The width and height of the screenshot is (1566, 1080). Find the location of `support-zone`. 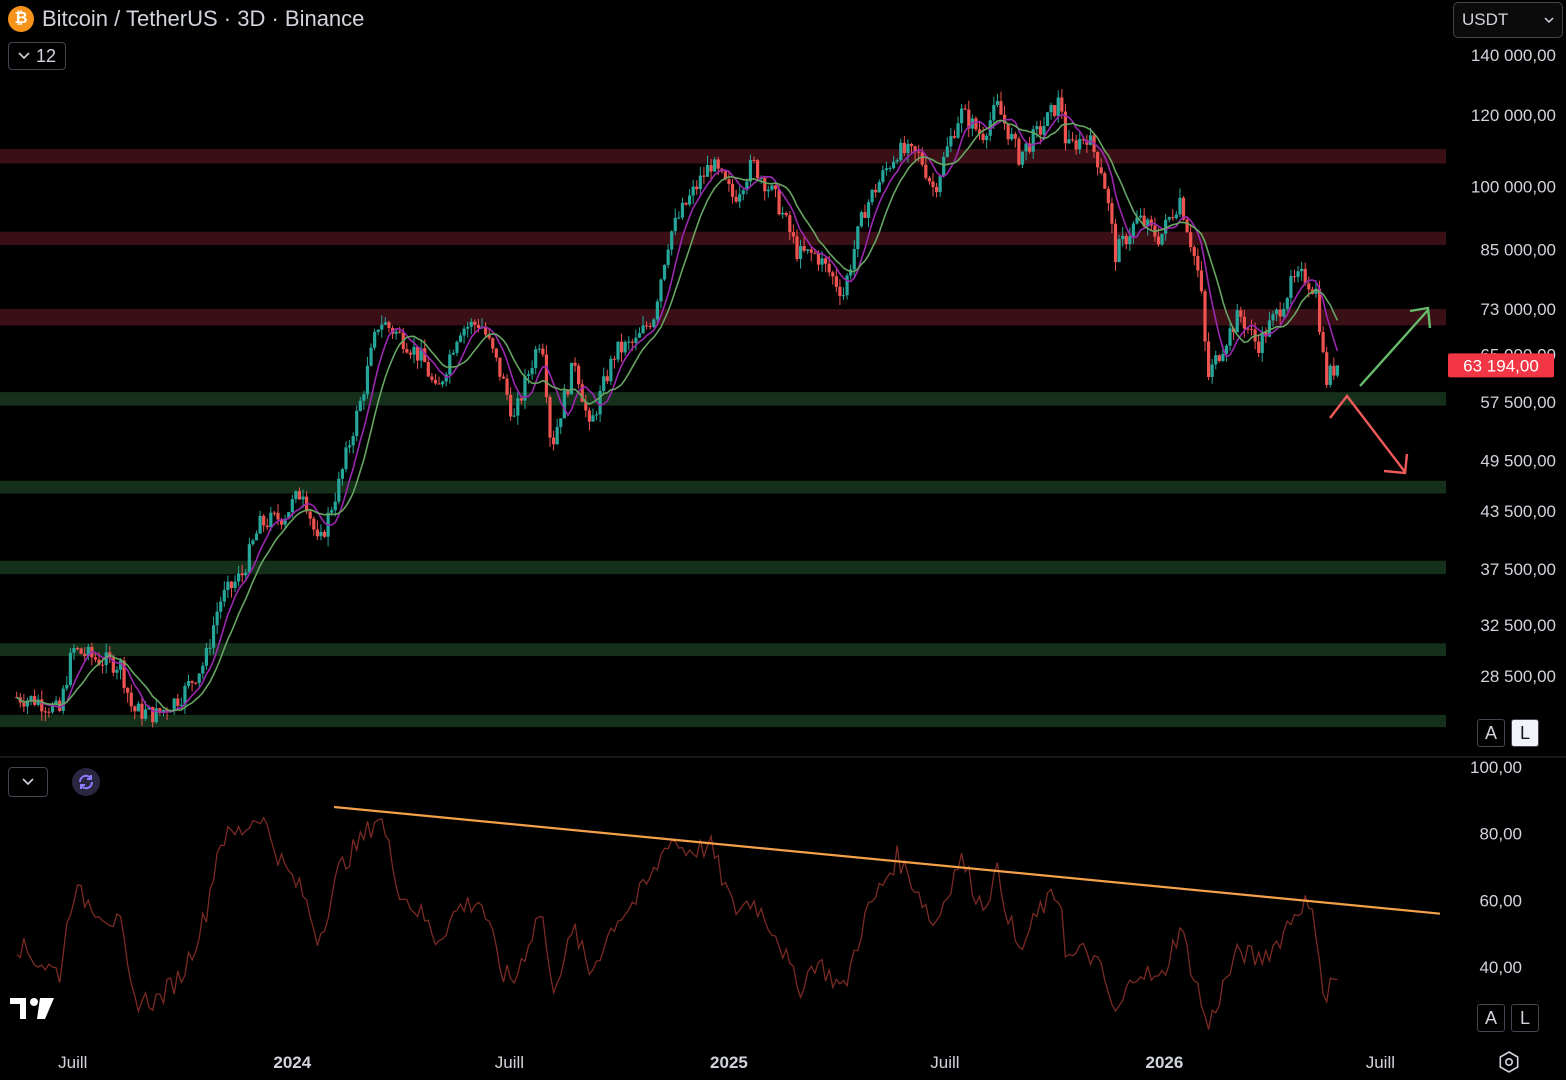

support-zone is located at coordinates (723, 721).